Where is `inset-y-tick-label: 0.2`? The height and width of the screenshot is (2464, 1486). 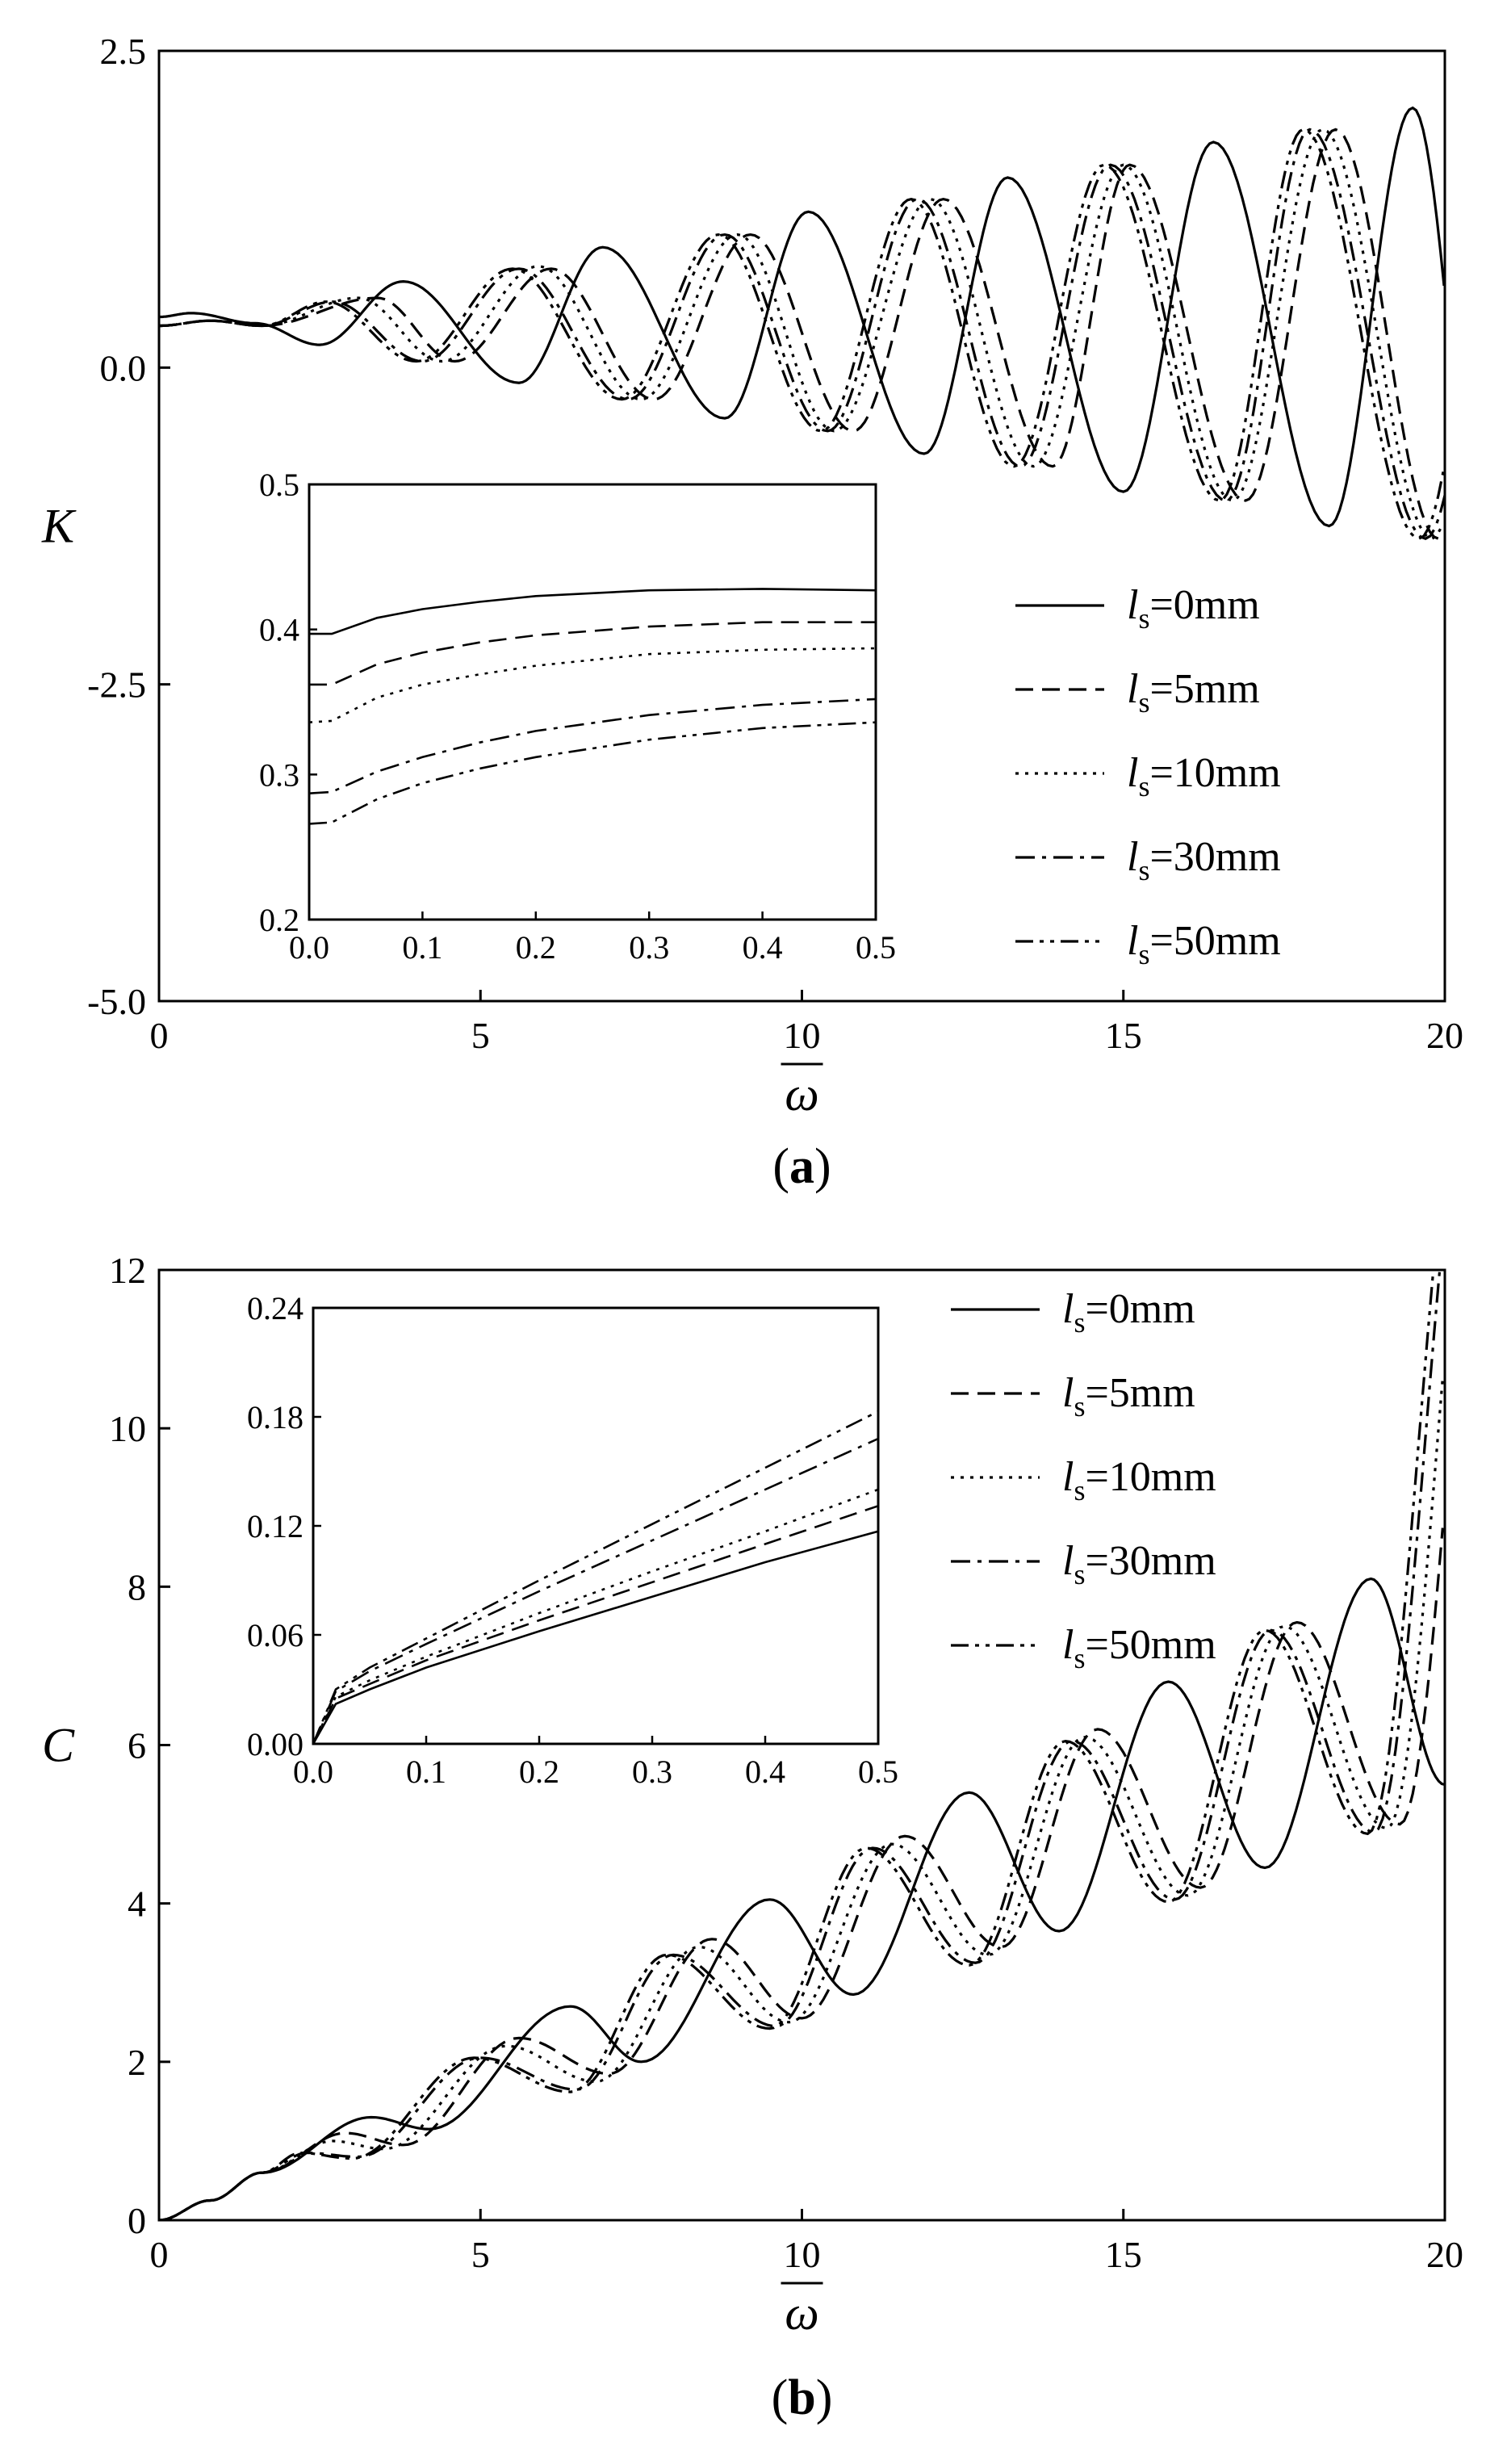
inset-y-tick-label: 0.2 is located at coordinates (279, 920).